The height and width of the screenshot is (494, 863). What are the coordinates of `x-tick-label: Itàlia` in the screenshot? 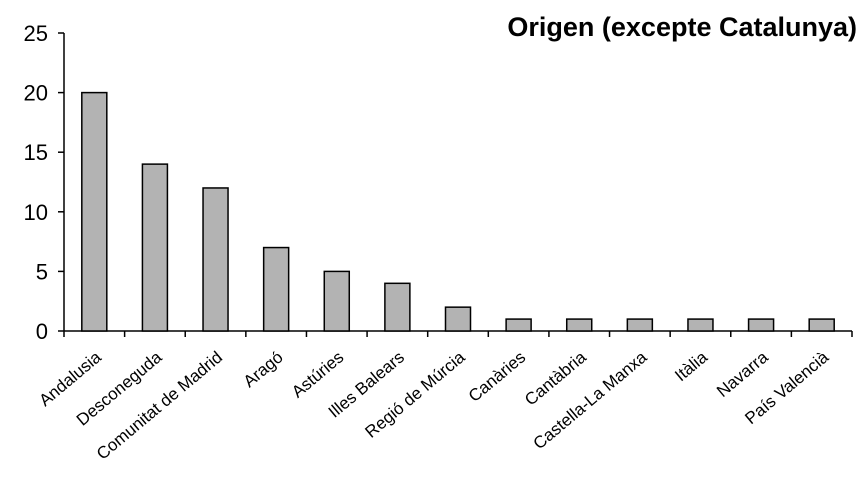 It's located at (691, 366).